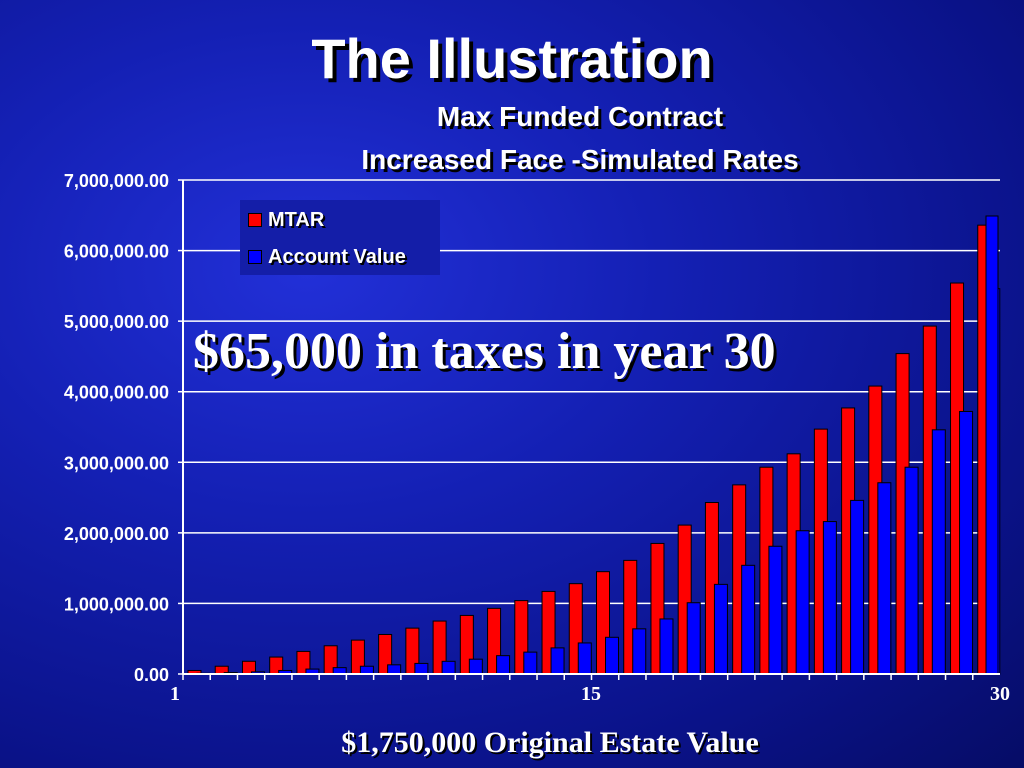  I want to click on y-tick-label: 0.00, so click(151, 675).